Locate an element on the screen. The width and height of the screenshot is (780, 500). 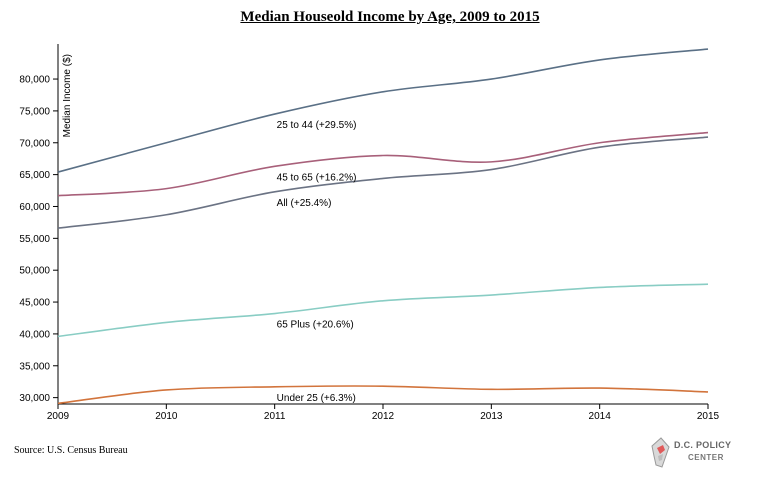
series-label: All (+25.4%) is located at coordinates (304, 203).